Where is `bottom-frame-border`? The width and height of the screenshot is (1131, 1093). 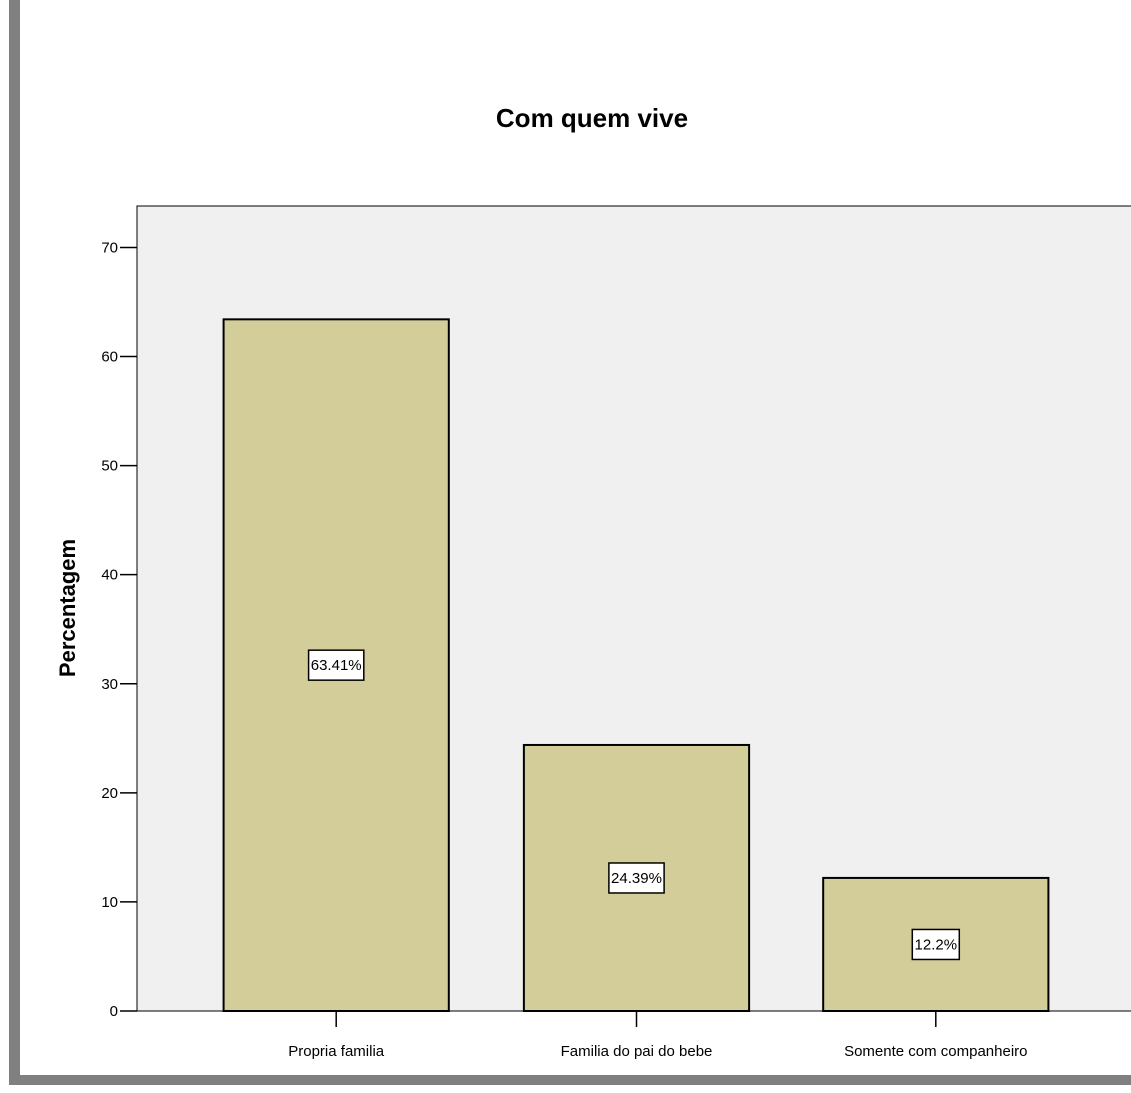
bottom-frame-border is located at coordinates (570, 1080).